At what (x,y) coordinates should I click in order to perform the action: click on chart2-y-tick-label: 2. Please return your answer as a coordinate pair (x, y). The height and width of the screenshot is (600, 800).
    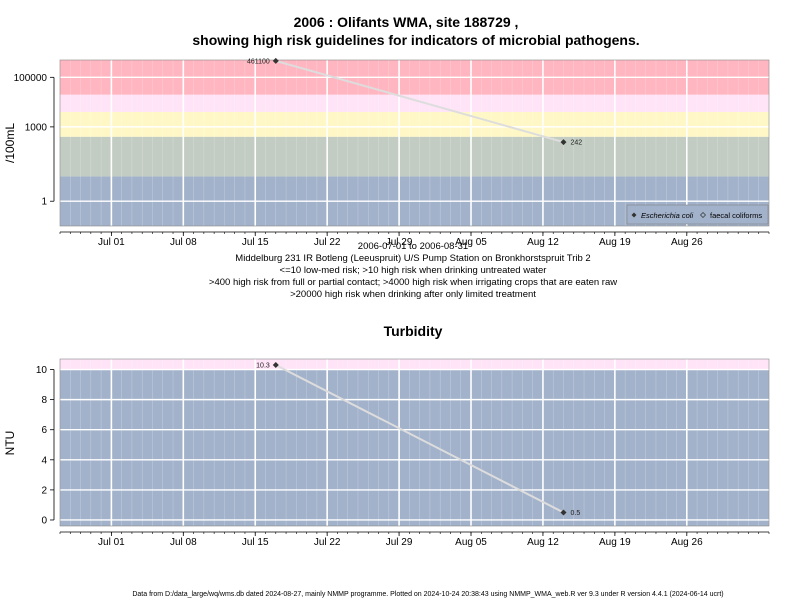
    Looking at the image, I should click on (44, 490).